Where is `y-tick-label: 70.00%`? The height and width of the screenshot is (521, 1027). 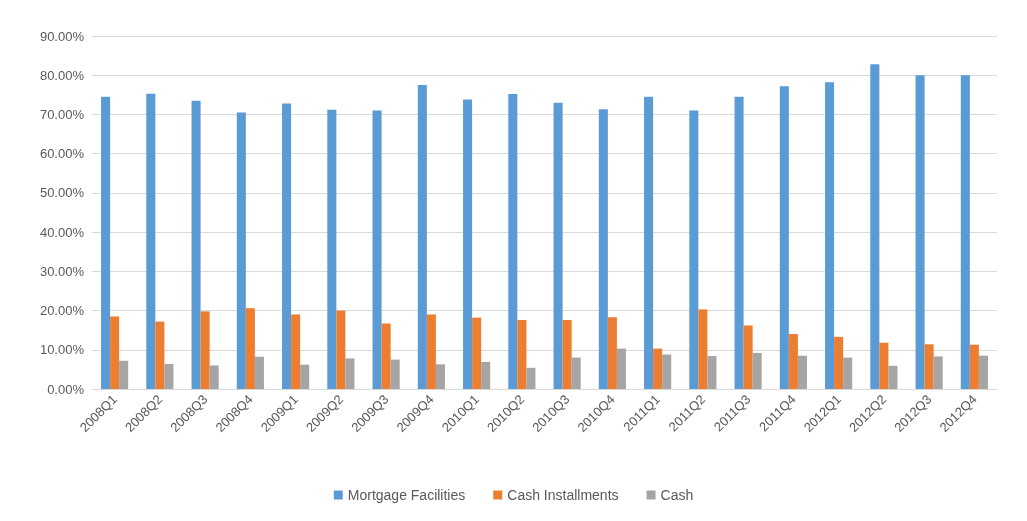
y-tick-label: 70.00% is located at coordinates (62, 114).